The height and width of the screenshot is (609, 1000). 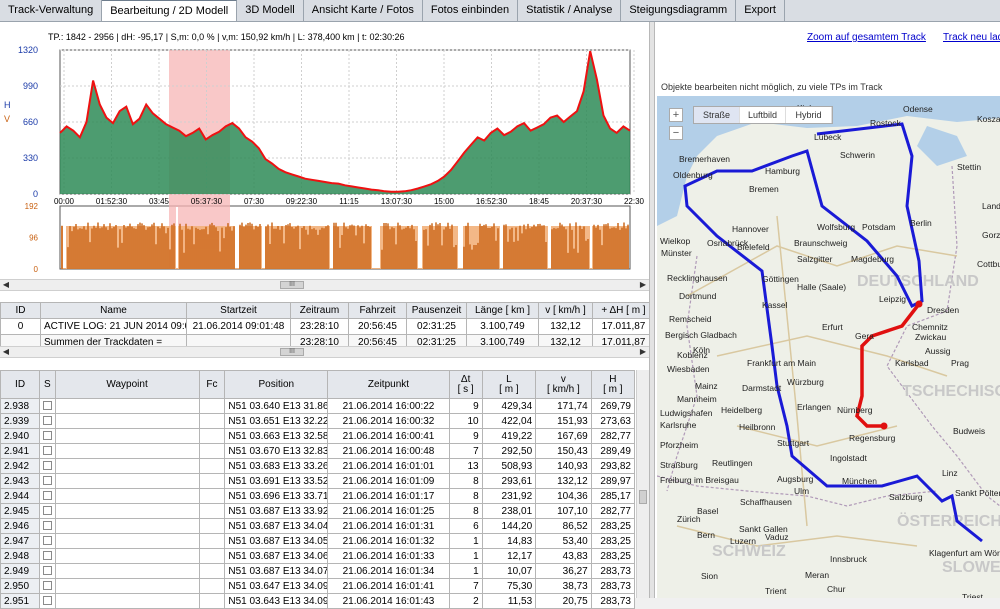 I want to click on waypoint-header: Fc, so click(x=212, y=384).